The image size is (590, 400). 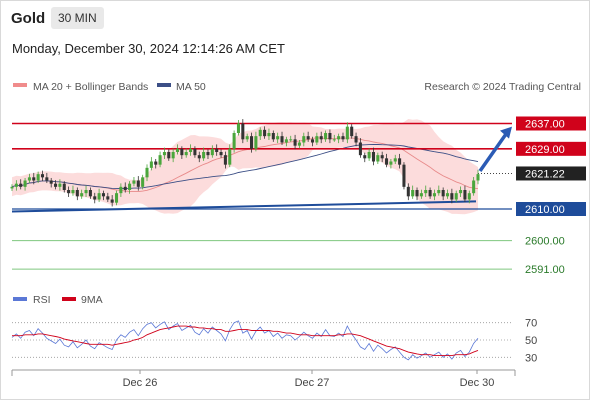 I want to click on resistance-tag-2629.00, so click(x=551, y=148).